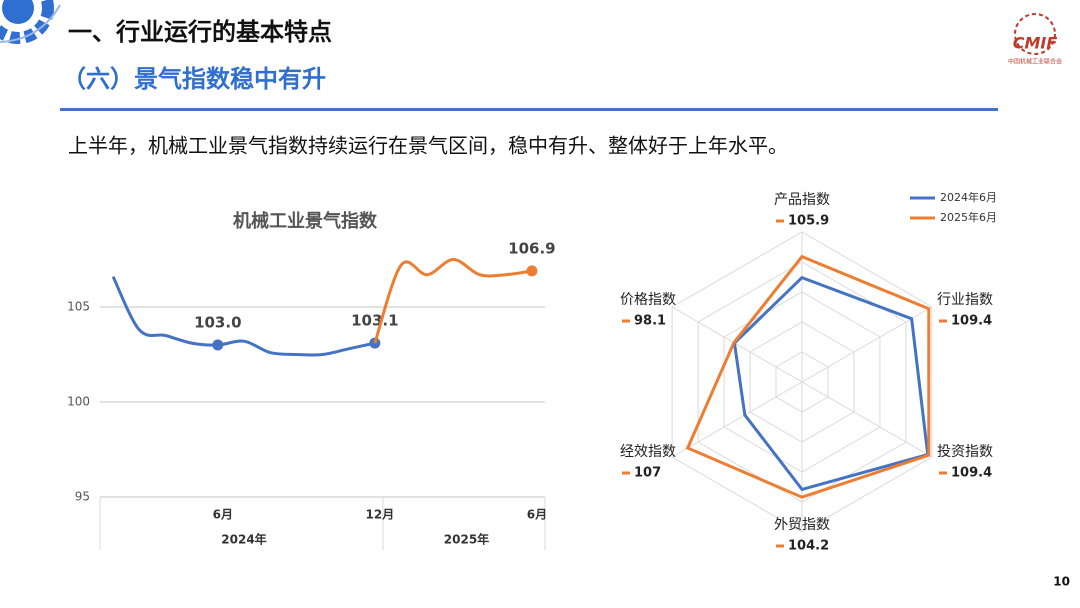 Image resolution: width=1080 pixels, height=608 pixels. What do you see at coordinates (78, 402) in the screenshot?
I see `y-tick-label: 100` at bounding box center [78, 402].